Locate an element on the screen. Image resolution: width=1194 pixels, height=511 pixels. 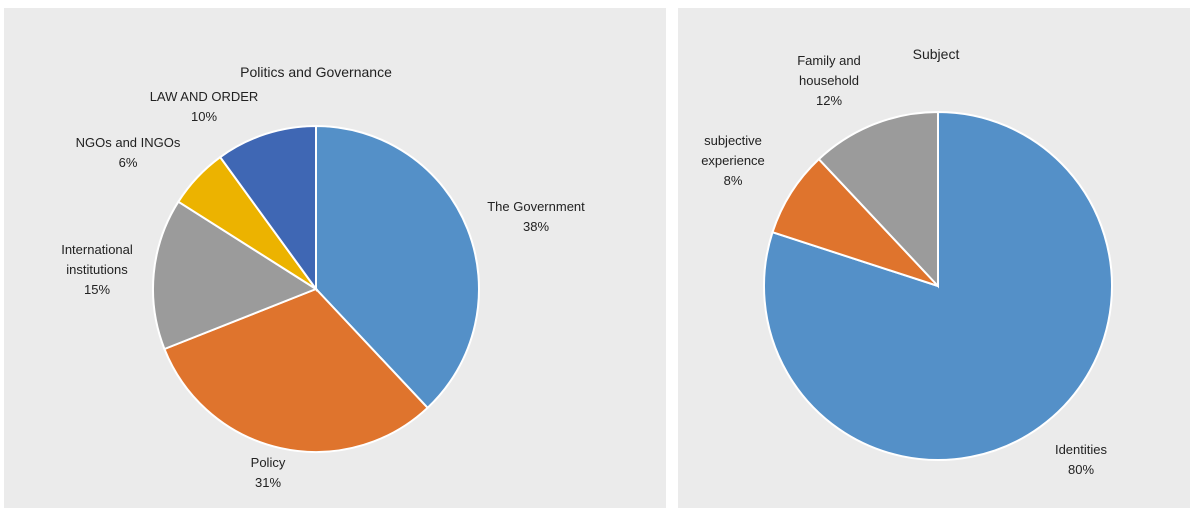
slice-value-label: 38% is located at coordinates (536, 226).